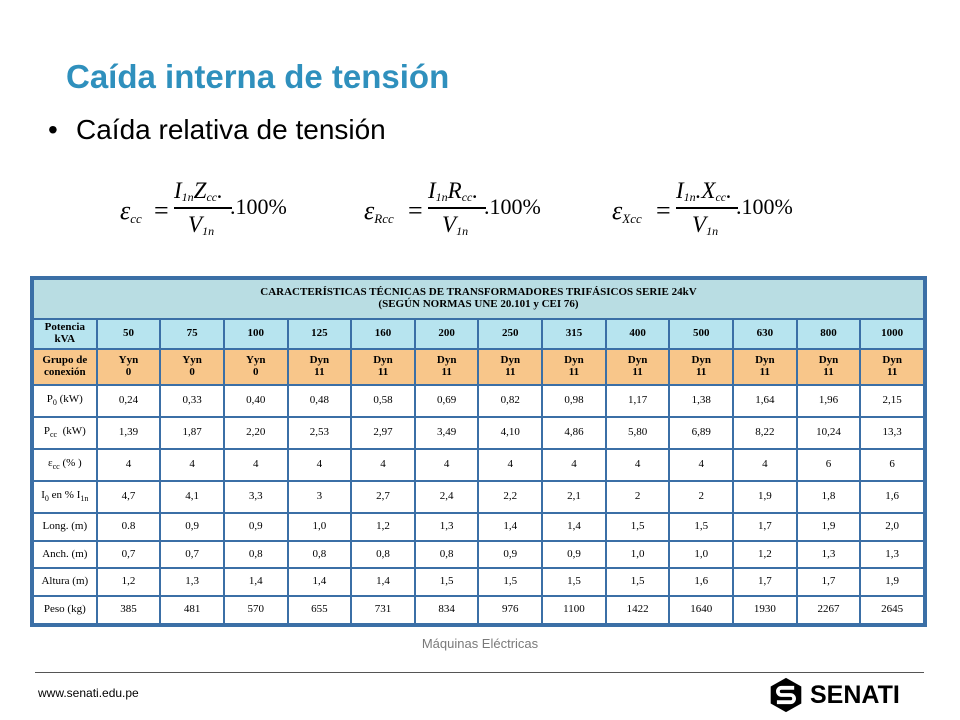 The width and height of the screenshot is (960, 720). I want to click on row-label: εcc (% ), so click(65, 464).